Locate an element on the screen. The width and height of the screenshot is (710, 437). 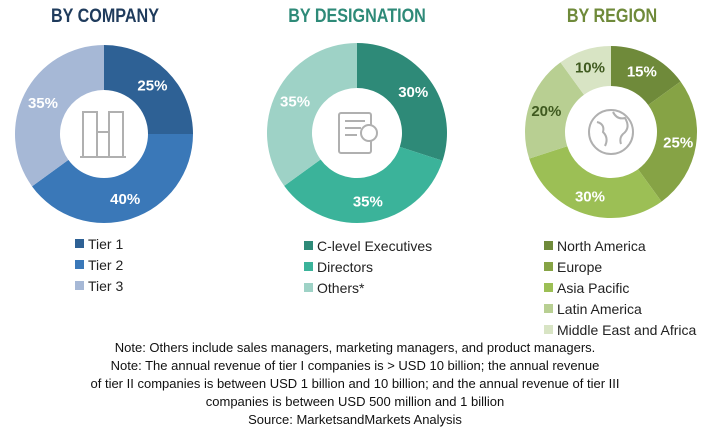
legend-label: Middle East and Africa is located at coordinates (627, 329).